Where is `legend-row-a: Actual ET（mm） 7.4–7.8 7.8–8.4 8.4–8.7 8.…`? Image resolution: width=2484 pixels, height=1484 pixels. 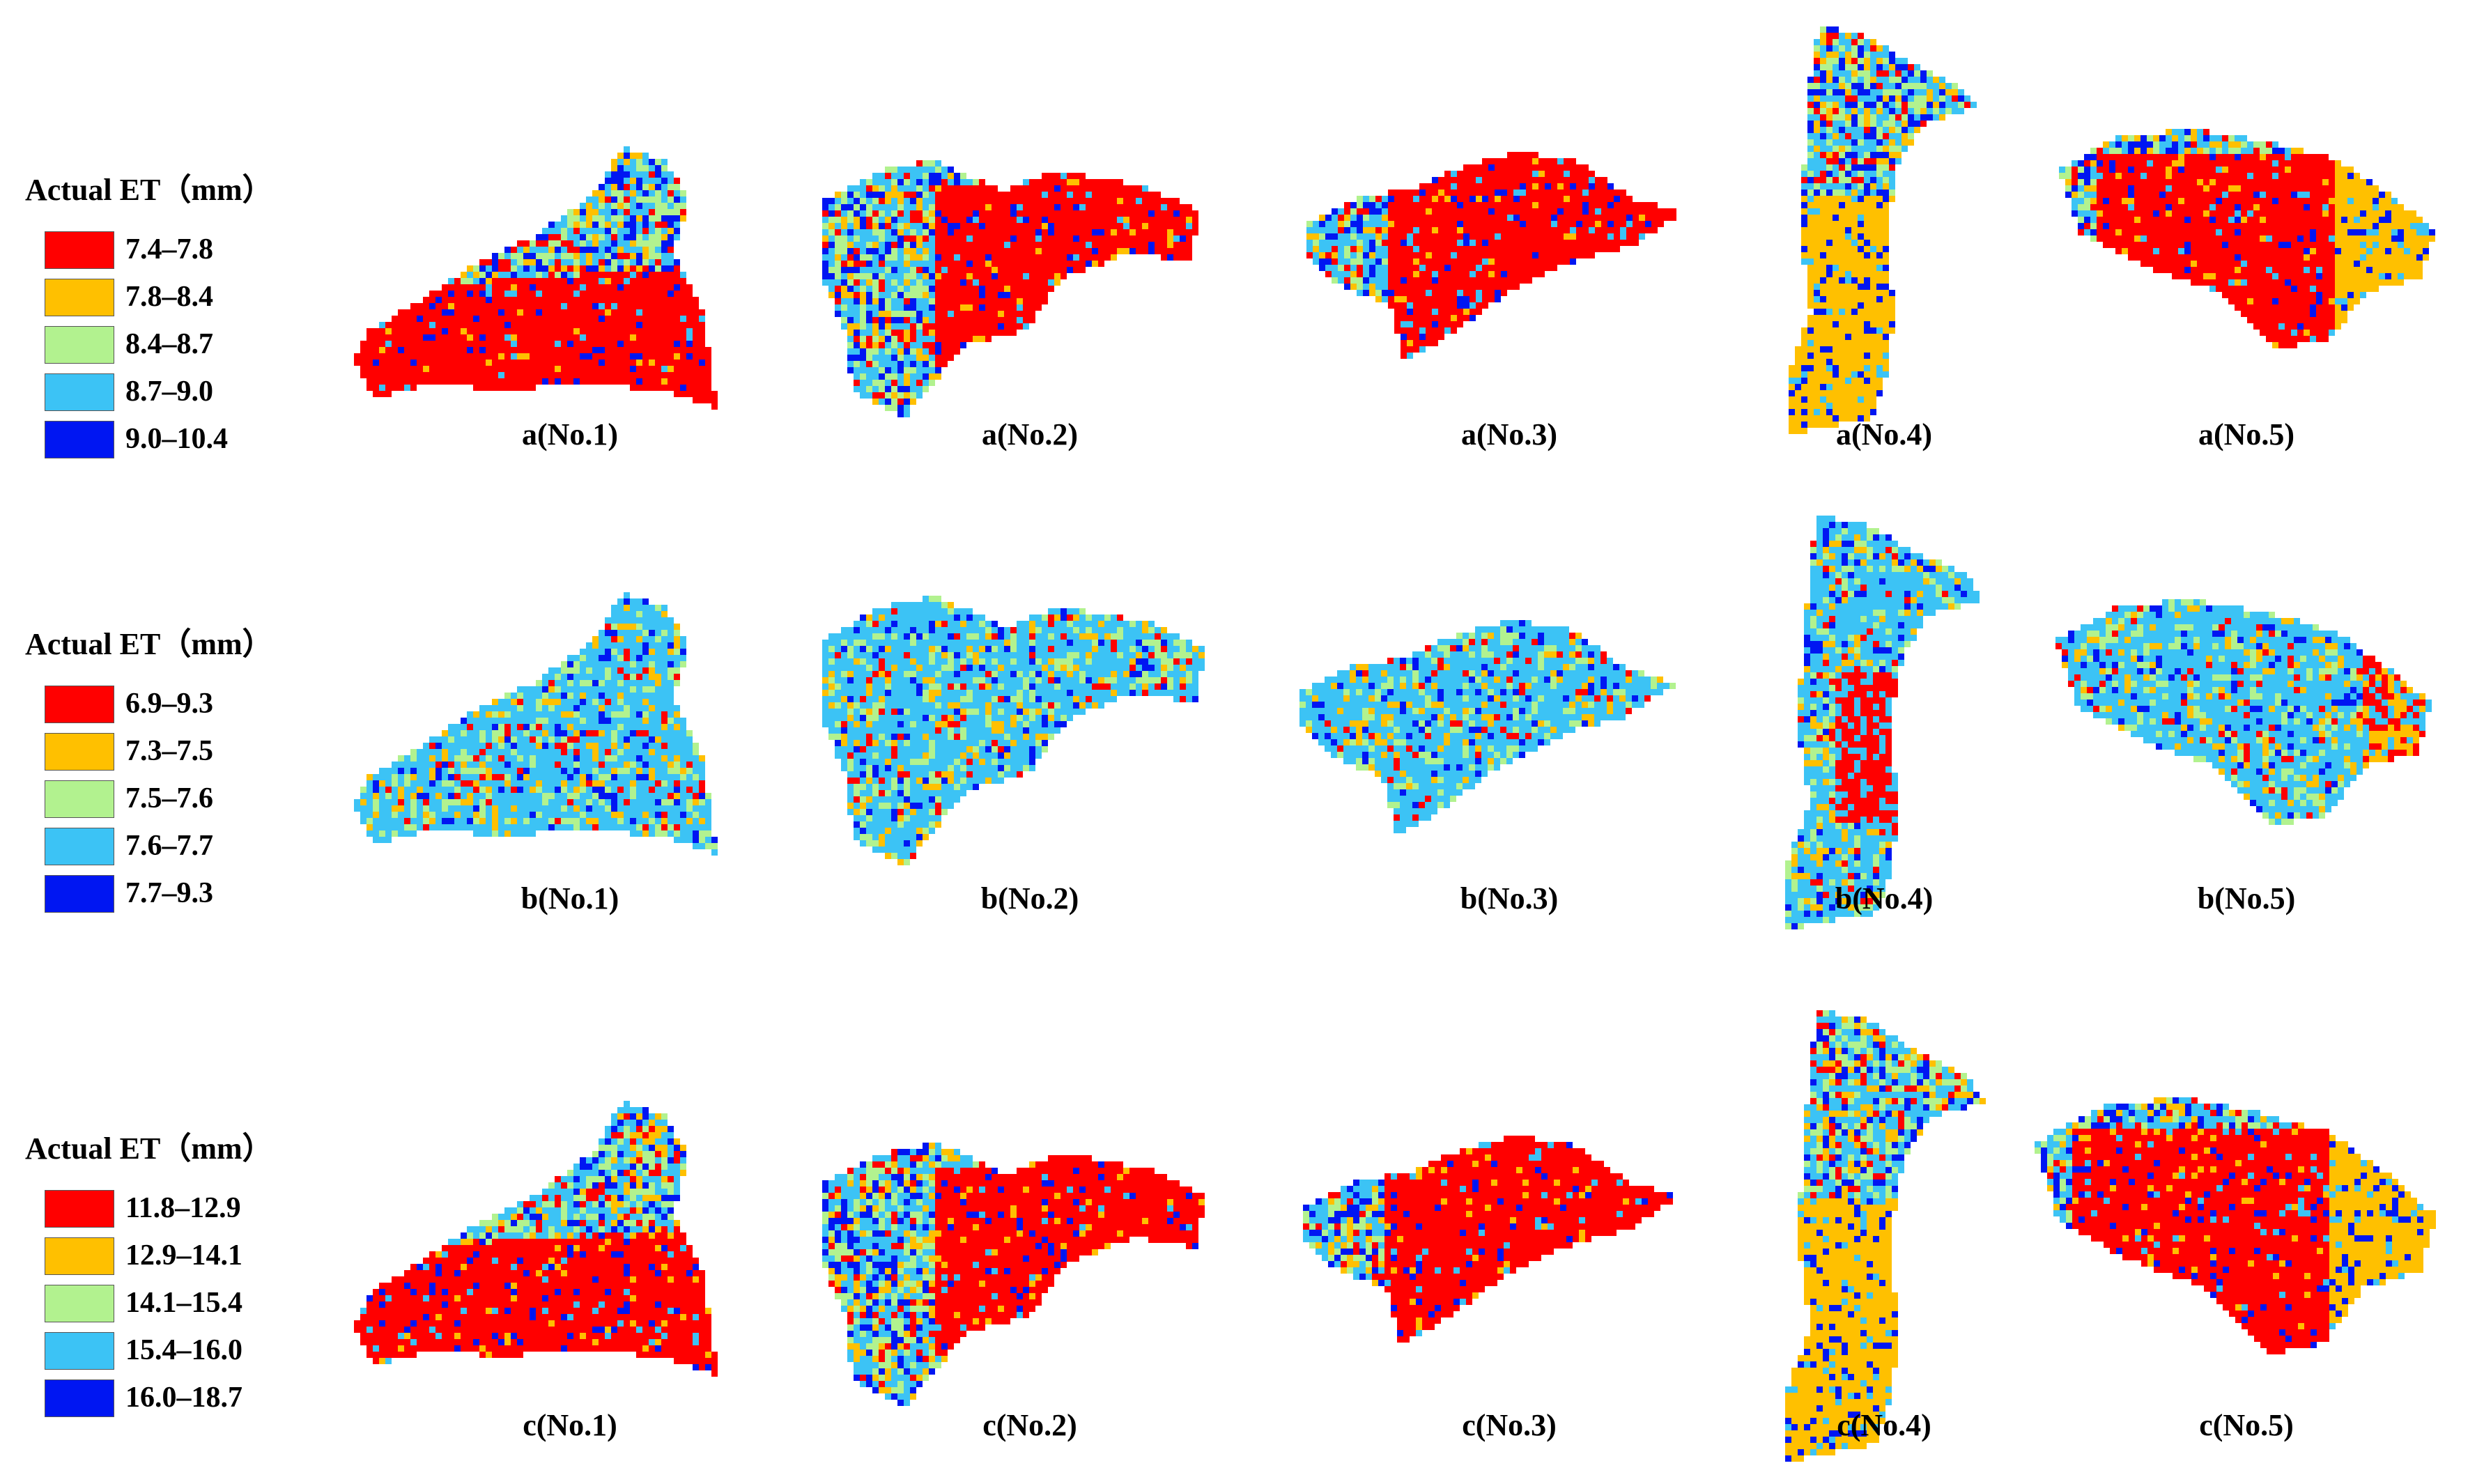 legend-row-a: Actual ET（mm） 7.4–7.8 7.8–8.4 8.4–8.7 8.… is located at coordinates (149, 311).